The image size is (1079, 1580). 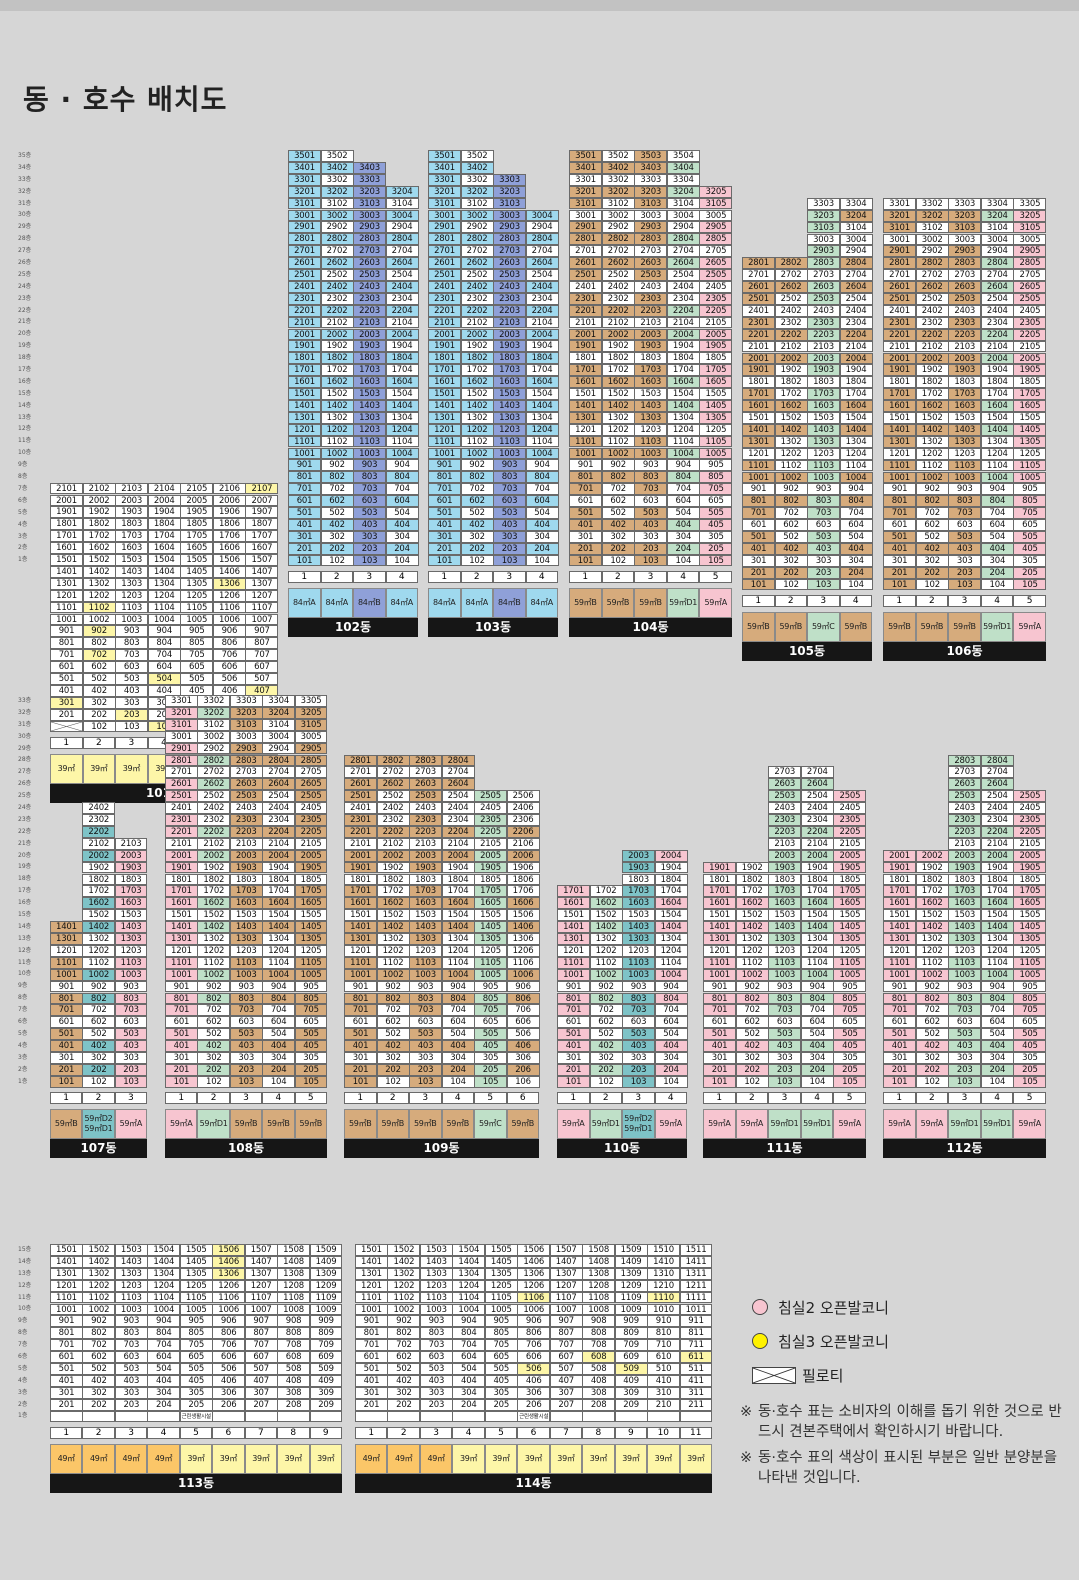 What do you see at coordinates (23, 548) in the screenshot?
I see `floor-label: 2층` at bounding box center [23, 548].